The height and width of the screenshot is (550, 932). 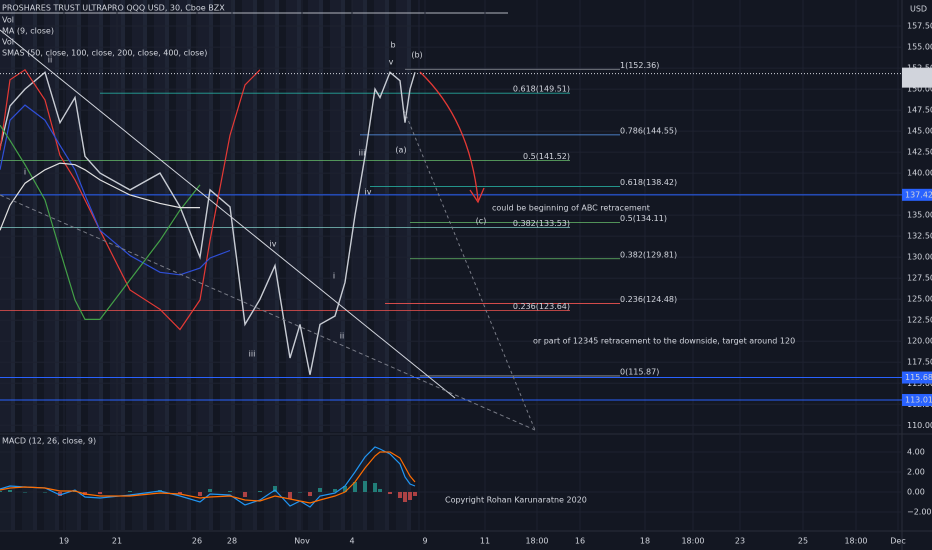 I want to click on arrow-head, so click(x=477, y=195).